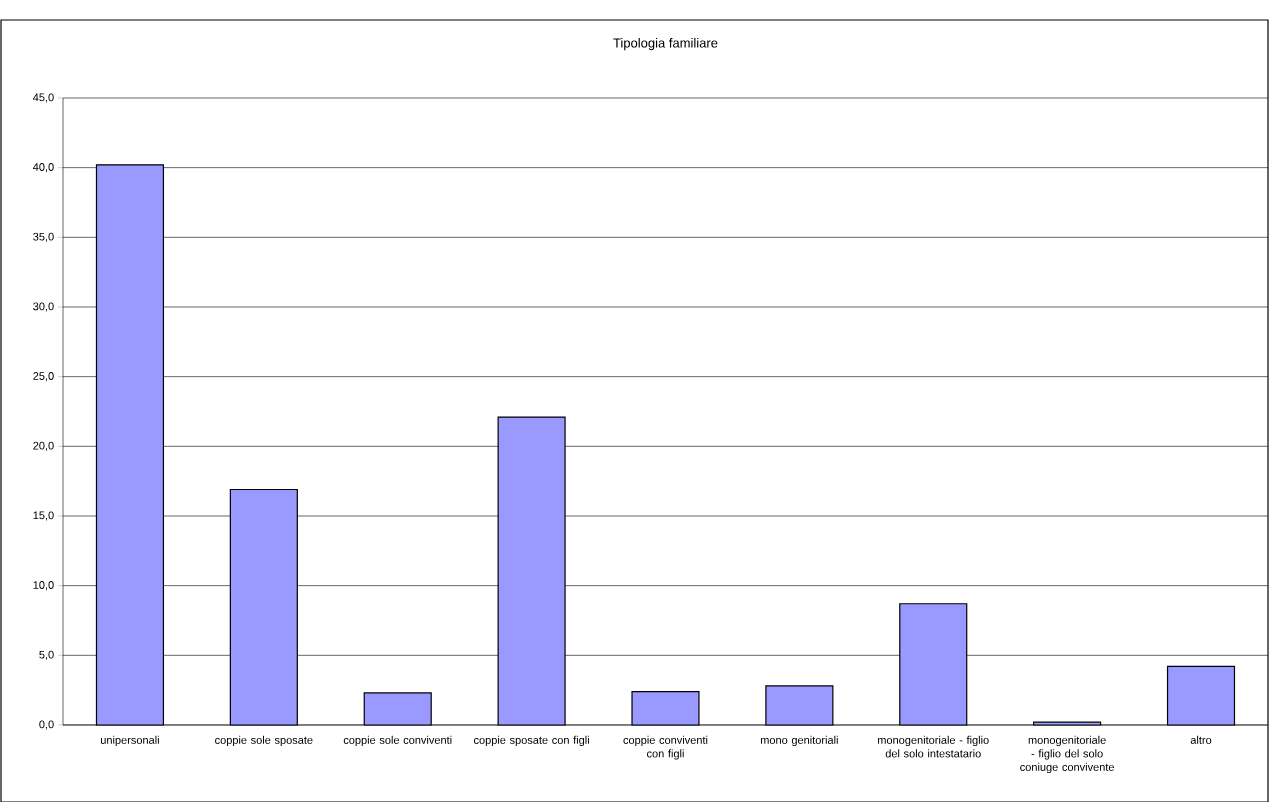  I want to click on y-tick-label: 20,0, so click(43, 446).